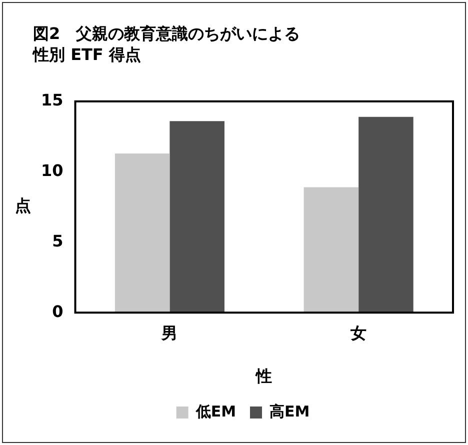  What do you see at coordinates (215, 411) in the screenshot?
I see `legend-label: 低EM` at bounding box center [215, 411].